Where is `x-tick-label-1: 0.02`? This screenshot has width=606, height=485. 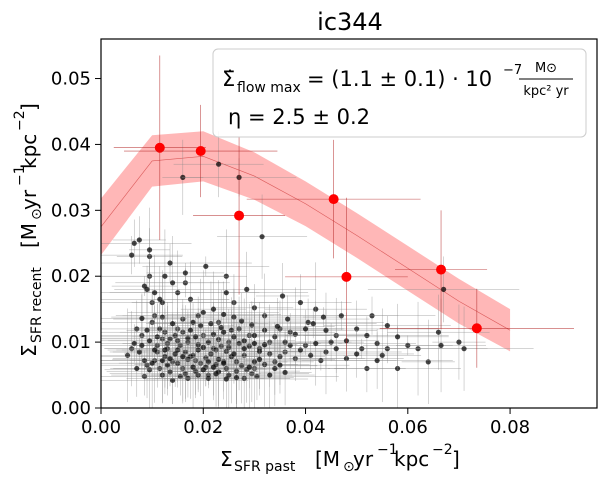
x-tick-label-1: 0.02 is located at coordinates (203, 427).